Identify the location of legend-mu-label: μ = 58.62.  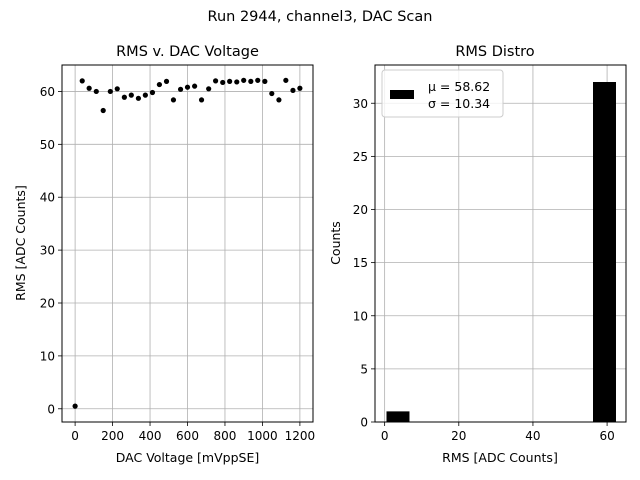
(459, 86).